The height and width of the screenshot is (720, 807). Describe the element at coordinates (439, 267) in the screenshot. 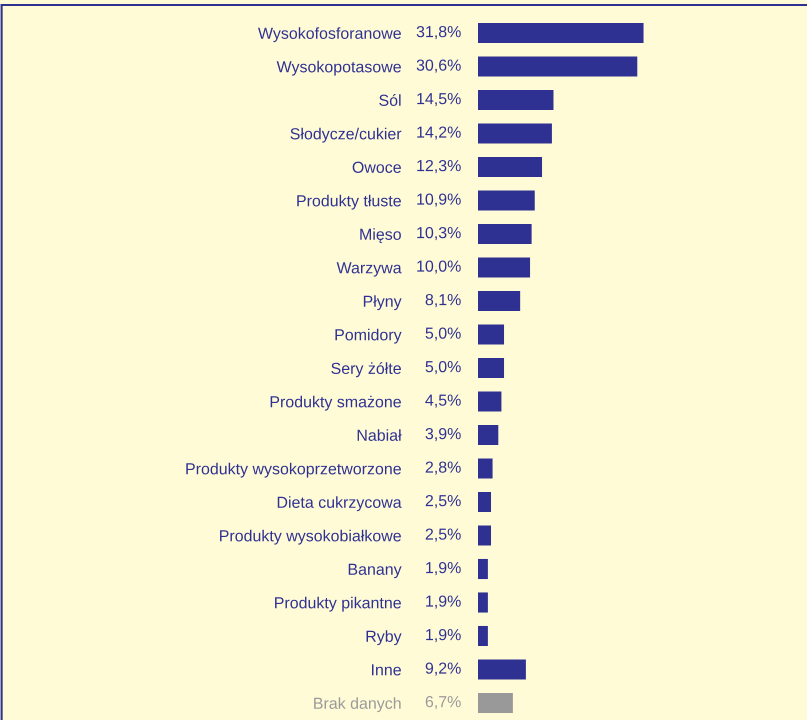

I see `data-label: 10,0%` at that location.